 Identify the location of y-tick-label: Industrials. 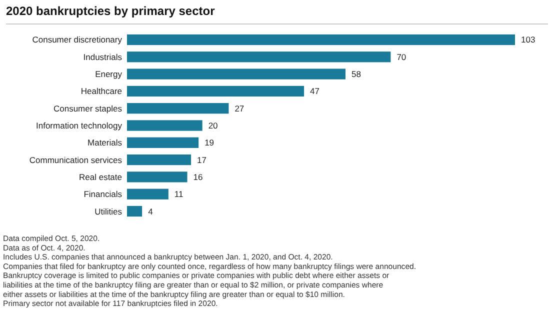
(102, 57).